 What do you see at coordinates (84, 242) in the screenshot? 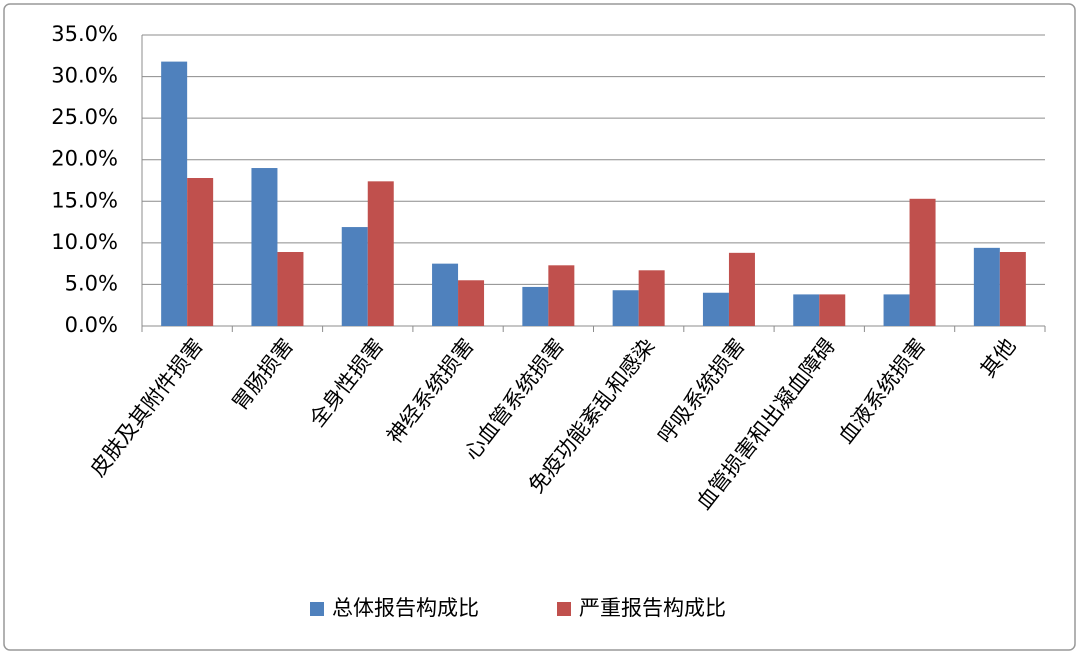
I see `y-tick-label: 10.0%` at bounding box center [84, 242].